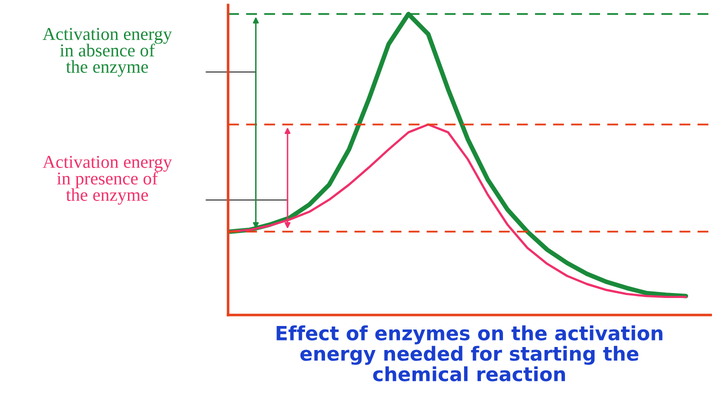 This screenshot has height=400, width=715. Describe the element at coordinates (469, 353) in the screenshot. I see `x-axis-title: Effect of enzymes on the activation energy needed for starting the chemical reaction` at that location.